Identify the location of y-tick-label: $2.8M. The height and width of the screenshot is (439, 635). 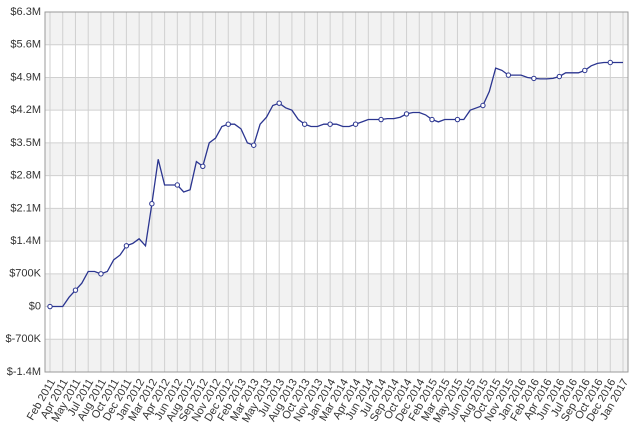
(25, 176).